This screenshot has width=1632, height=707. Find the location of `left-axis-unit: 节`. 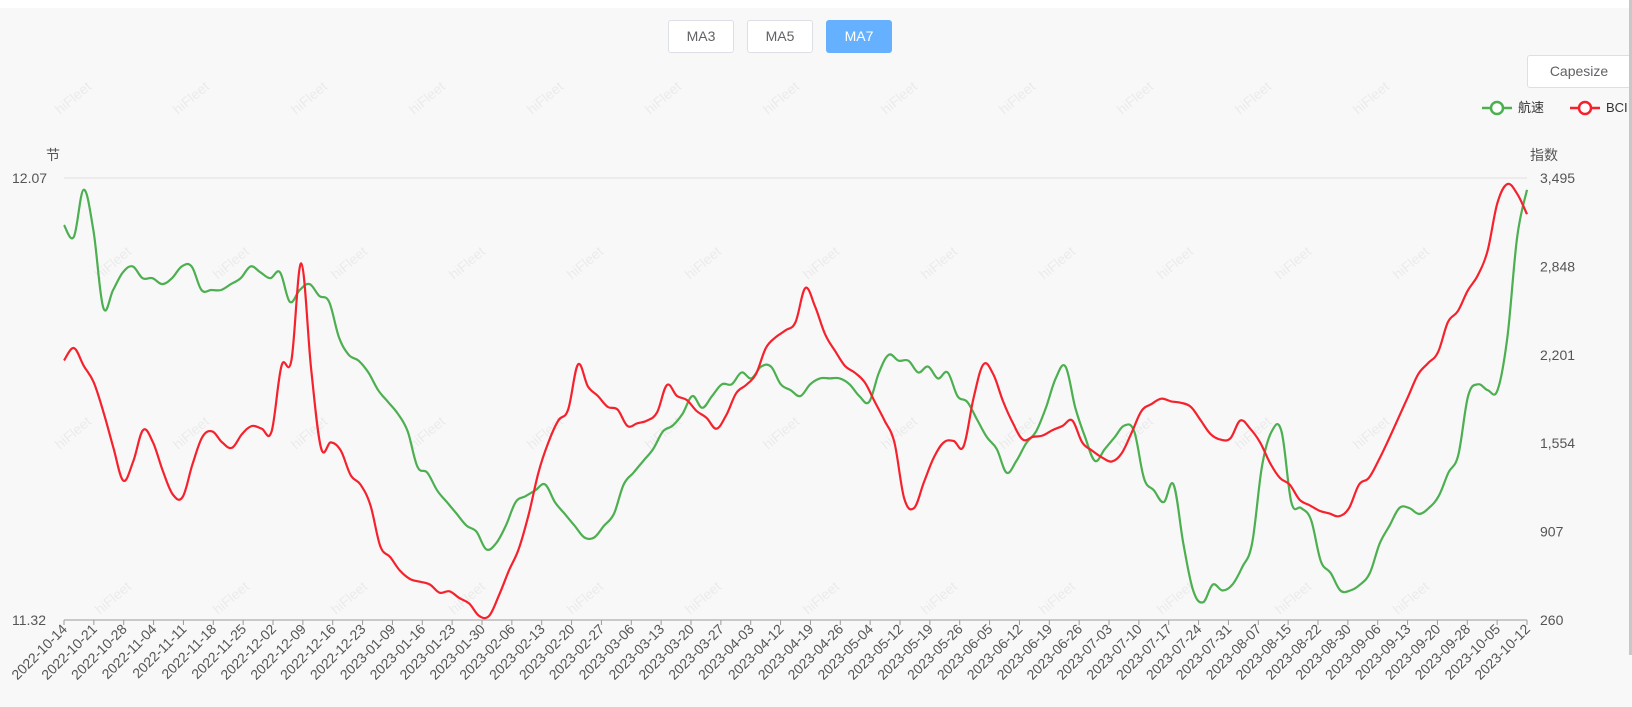

left-axis-unit: 节 is located at coordinates (53, 155).